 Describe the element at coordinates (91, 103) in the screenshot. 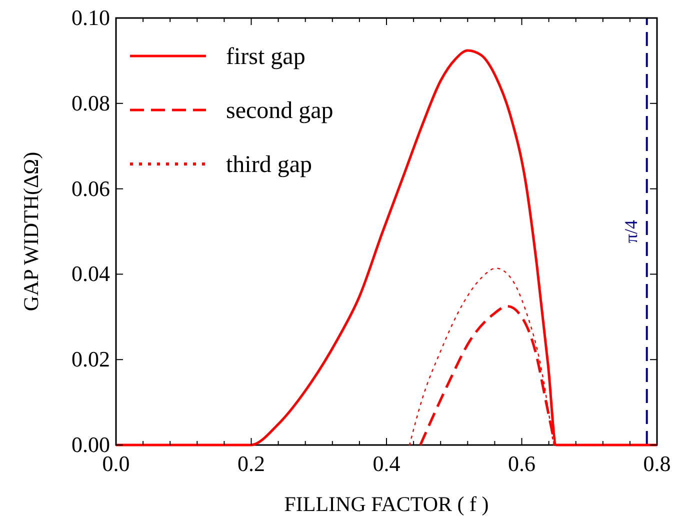

I see `y-tick-label: 0.08` at that location.